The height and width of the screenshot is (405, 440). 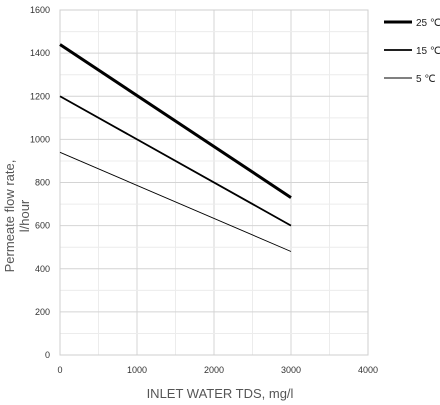 What do you see at coordinates (40, 10) in the screenshot?
I see `y-tick-label: 1600` at bounding box center [40, 10].